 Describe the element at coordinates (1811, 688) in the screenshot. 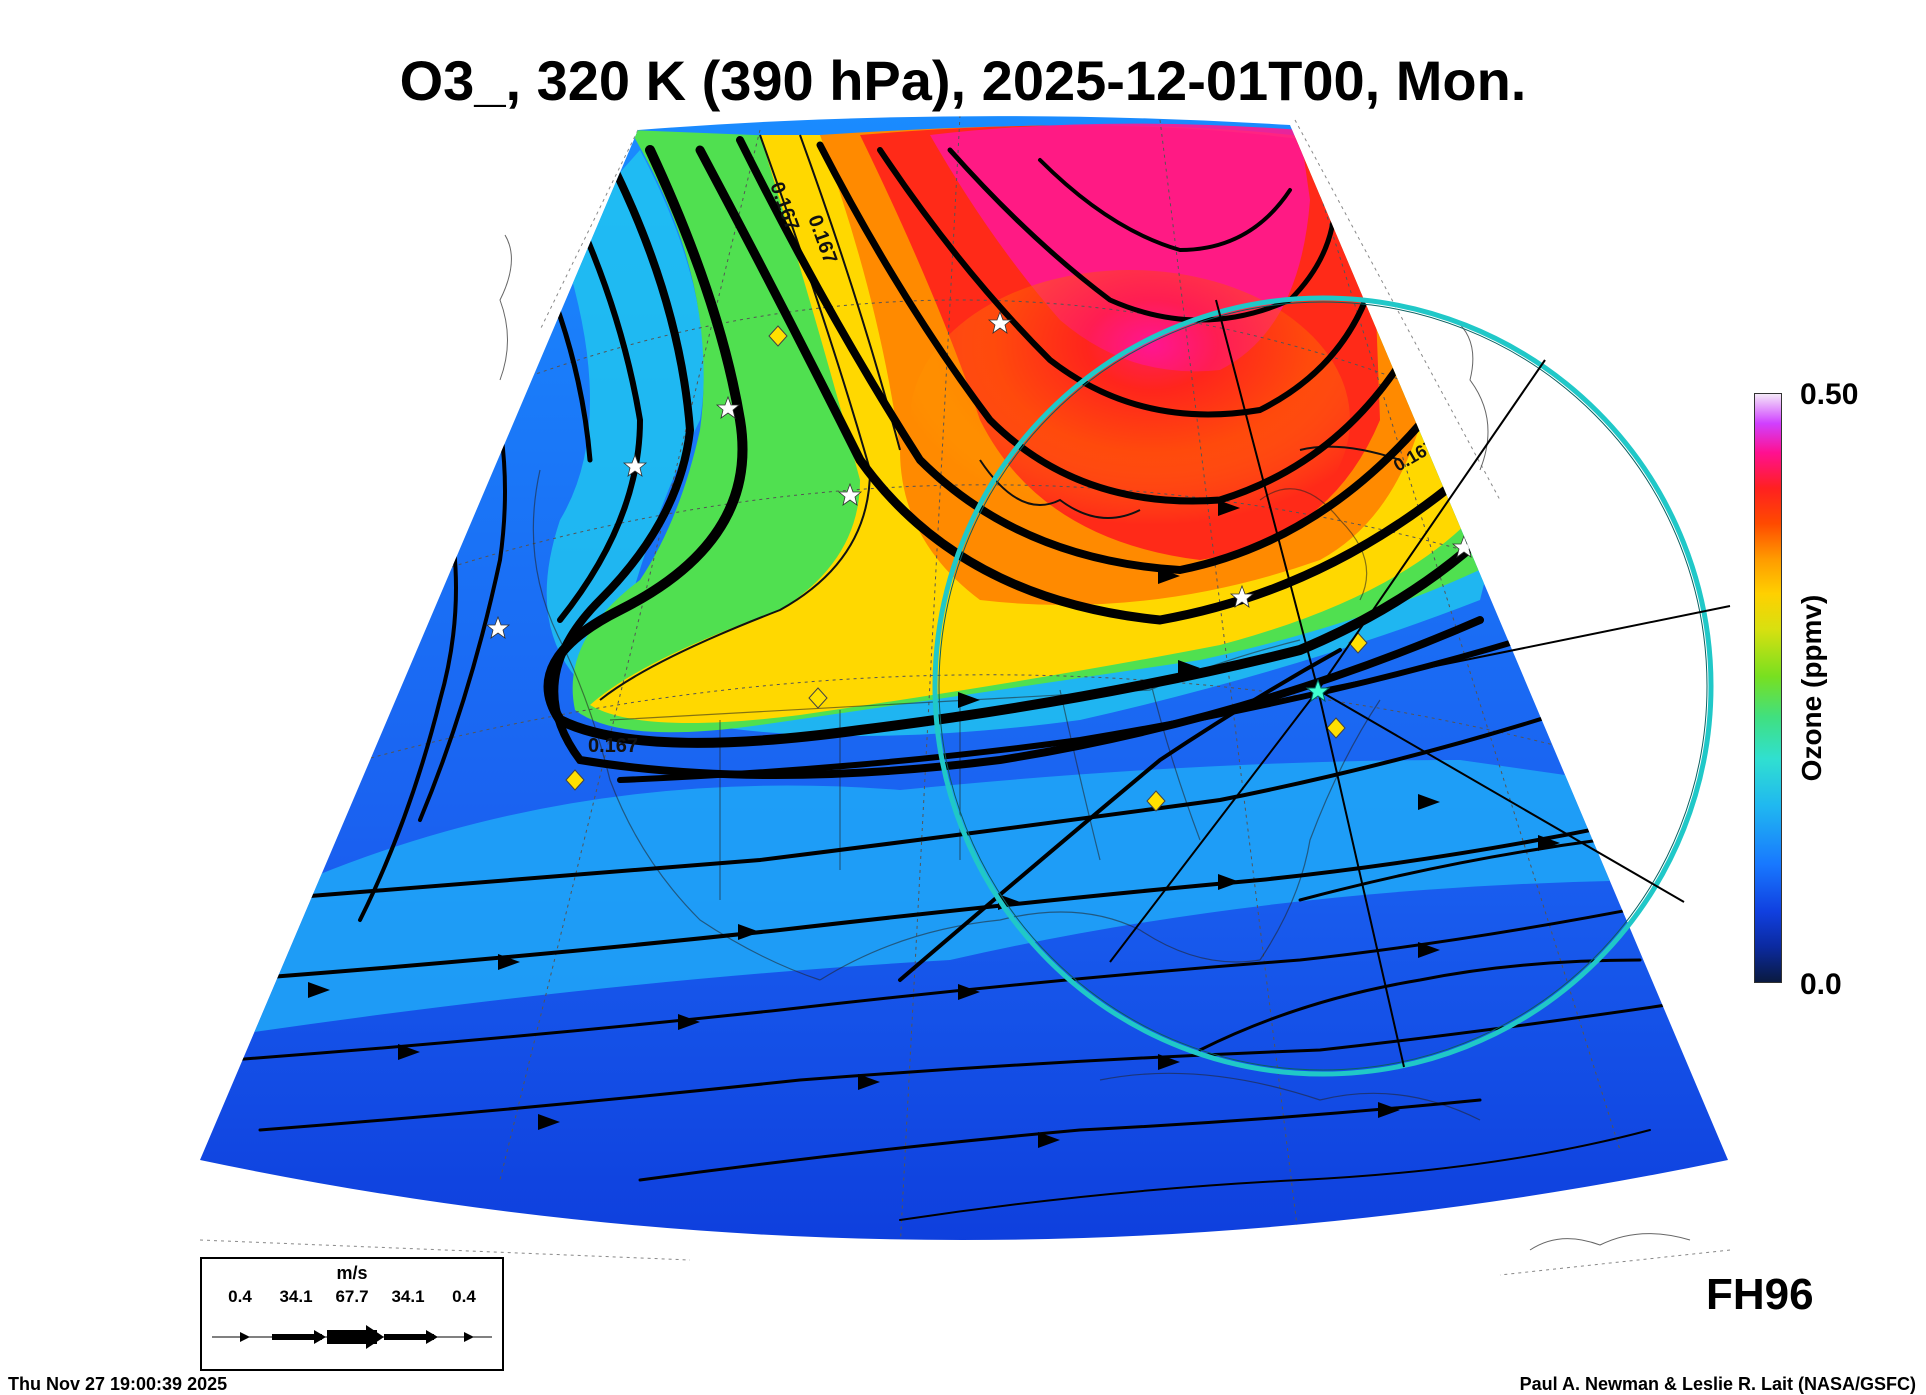

I see `colorbar-title: Ozone (ppmv)` at that location.